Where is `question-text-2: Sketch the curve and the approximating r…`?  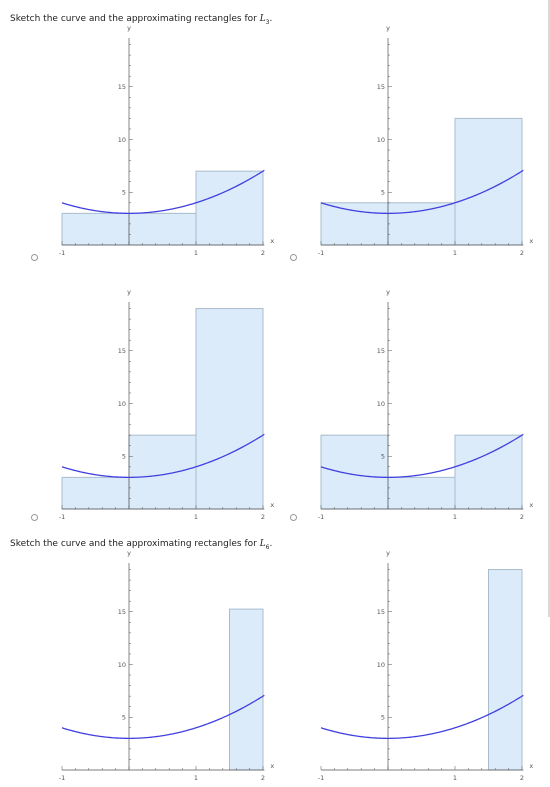
question-text-2: Sketch the curve and the approximating r… is located at coordinates (141, 545).